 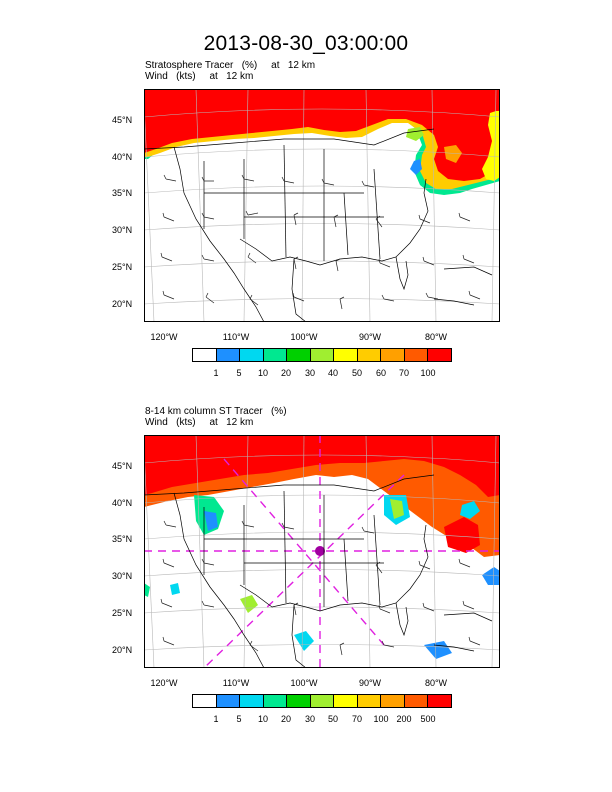 What do you see at coordinates (122, 157) in the screenshot?
I see `panel1-lat-label-40: 40°N` at bounding box center [122, 157].